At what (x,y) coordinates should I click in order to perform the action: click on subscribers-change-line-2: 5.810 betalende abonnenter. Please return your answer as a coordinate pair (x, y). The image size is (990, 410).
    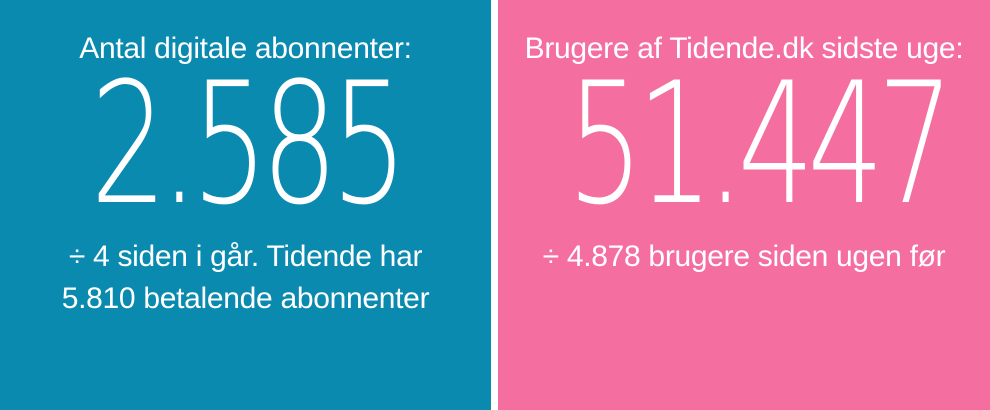
    Looking at the image, I should click on (245, 298).